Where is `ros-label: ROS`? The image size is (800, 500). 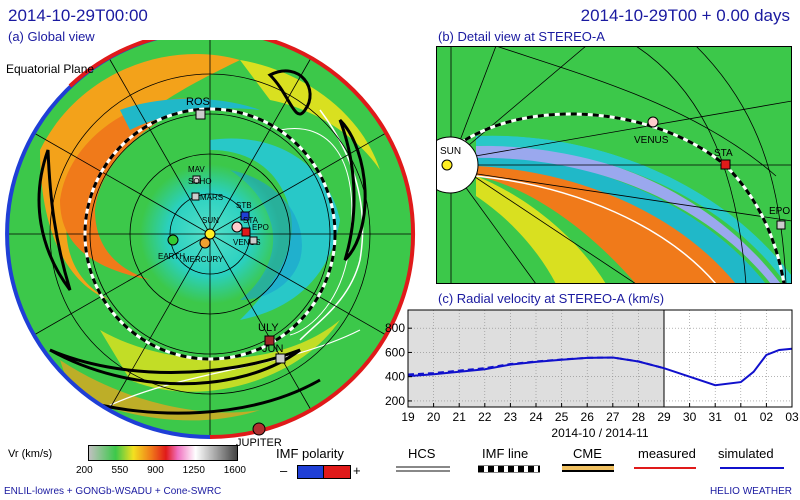
ros-label: ROS is located at coordinates (198, 102).